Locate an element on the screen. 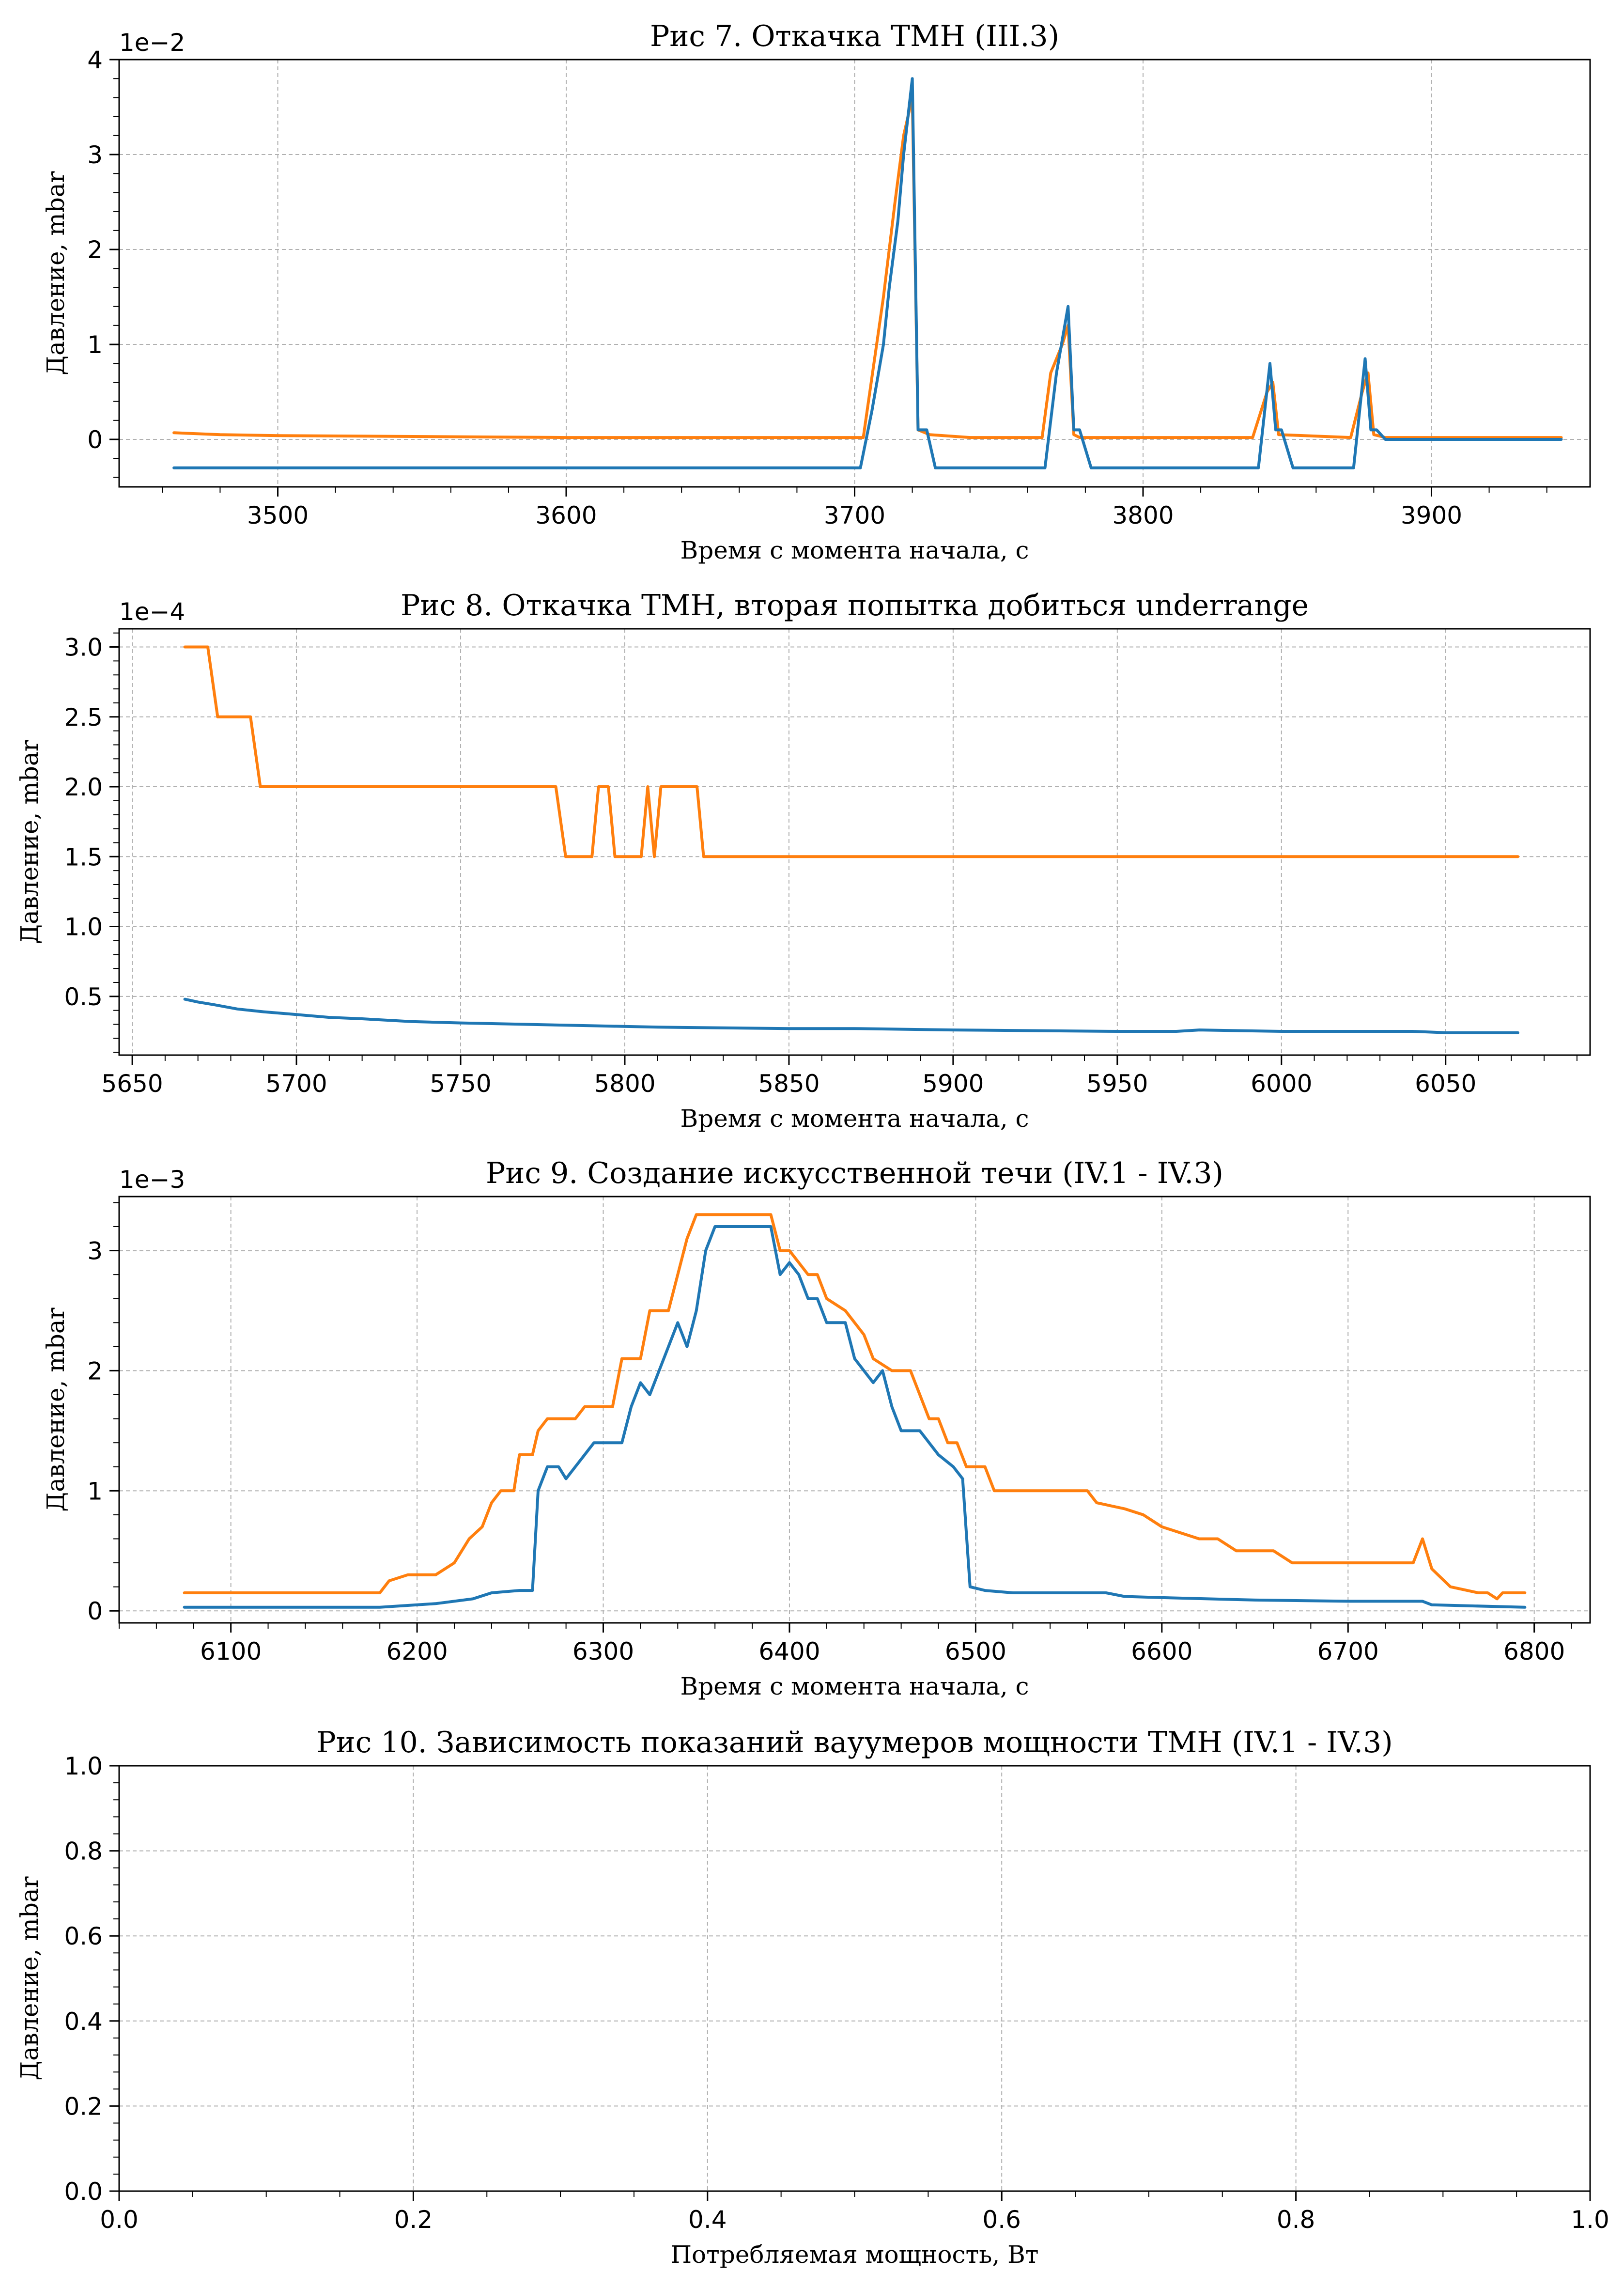 Image resolution: width=1624 pixels, height=2288 pixels. y-tick-label: 0.8 is located at coordinates (83, 1851).